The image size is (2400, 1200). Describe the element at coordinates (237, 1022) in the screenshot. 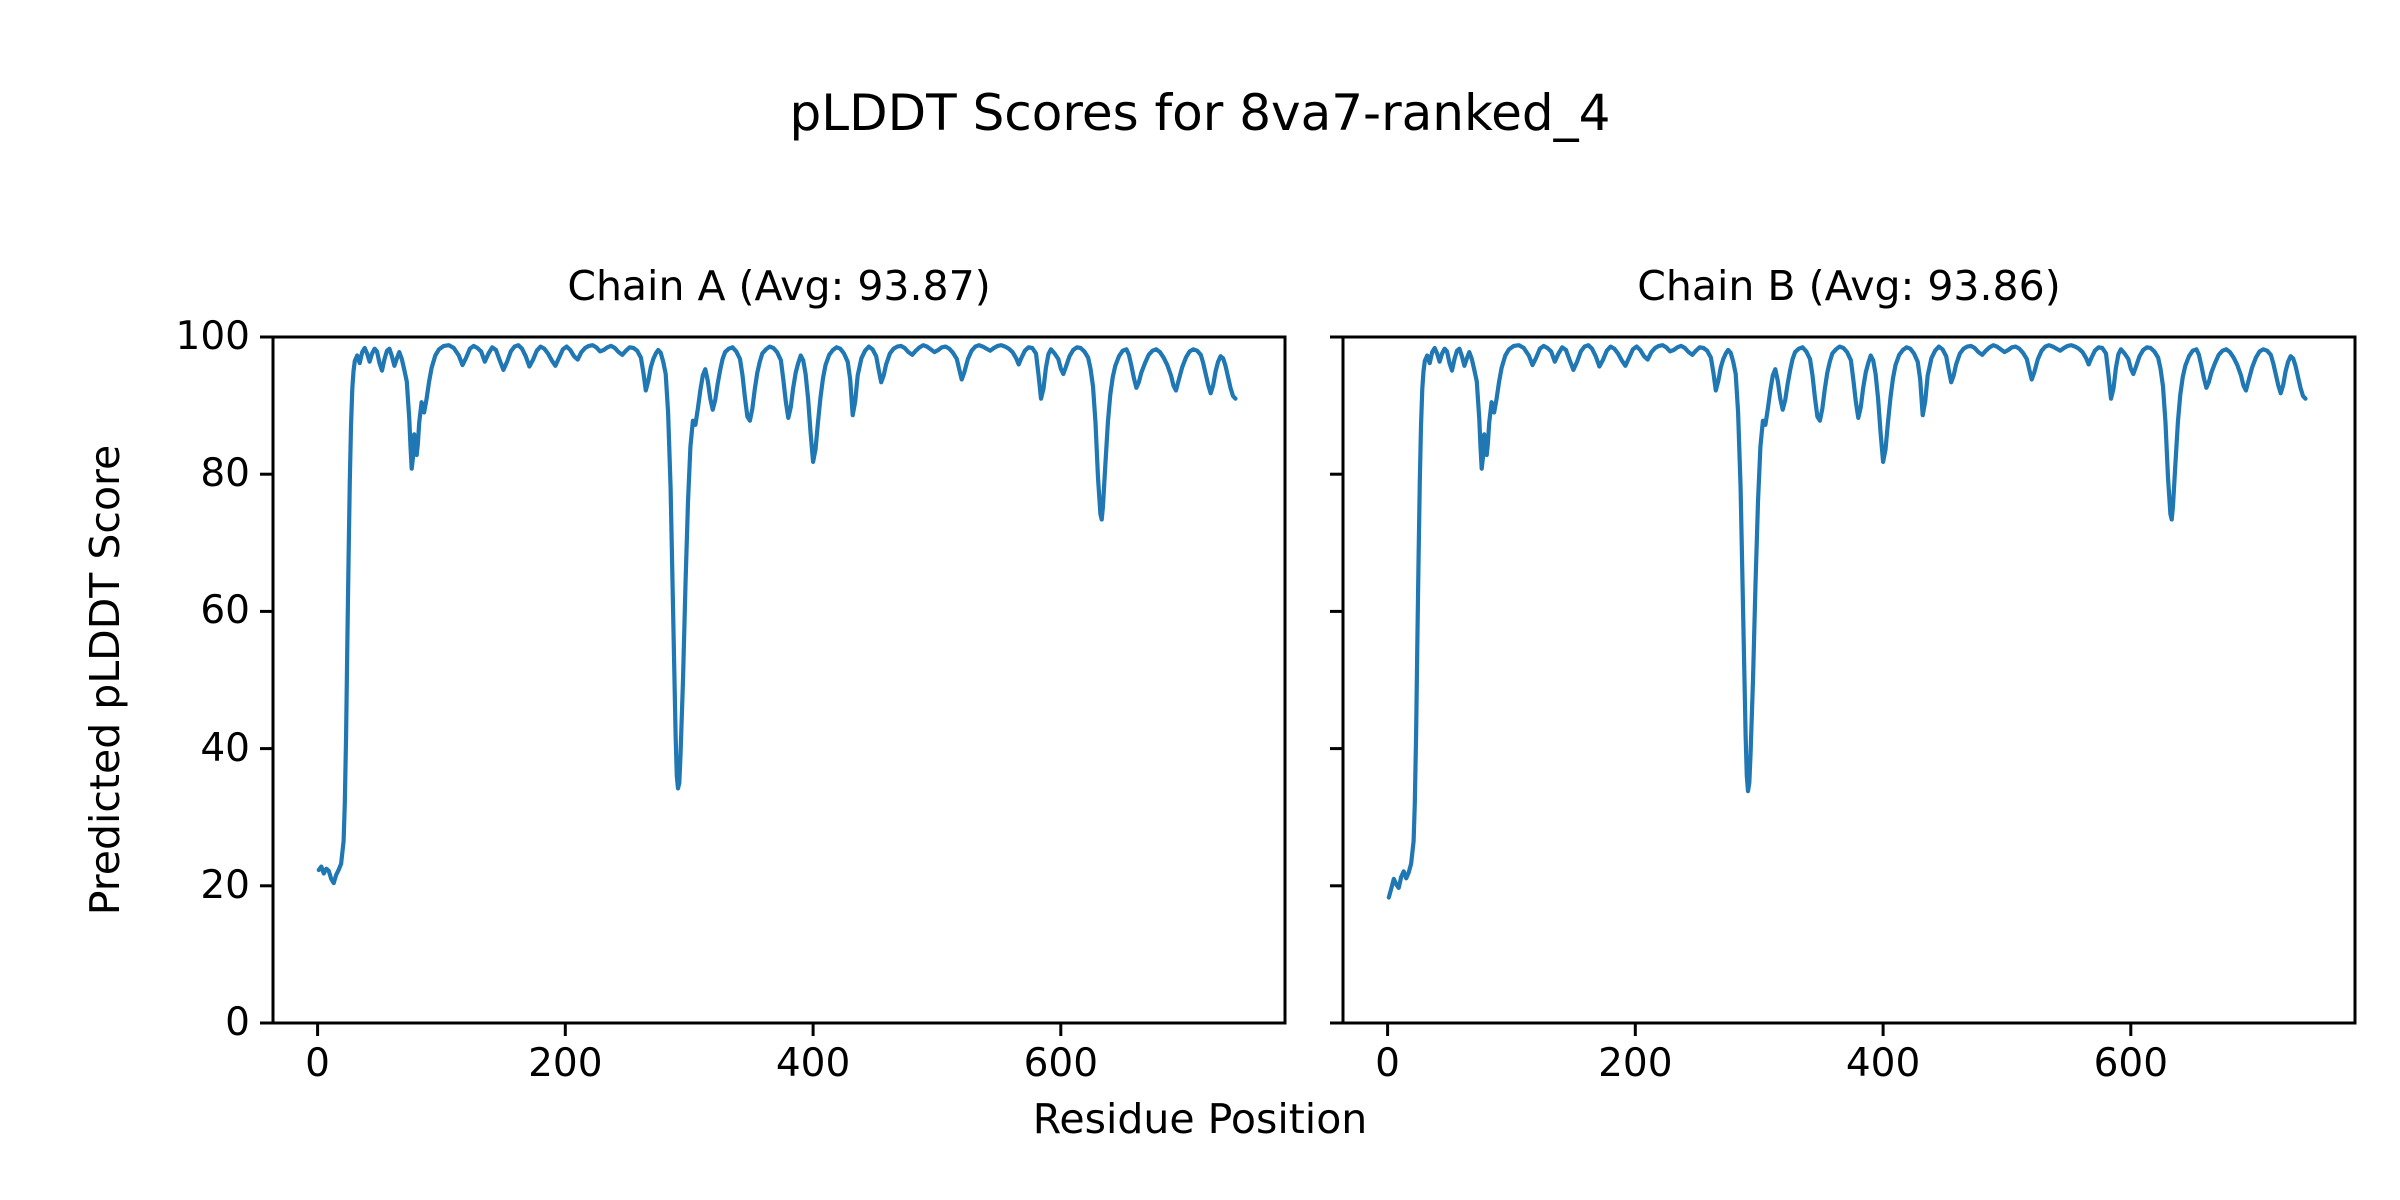

I see `y-tick-label: 0` at that location.